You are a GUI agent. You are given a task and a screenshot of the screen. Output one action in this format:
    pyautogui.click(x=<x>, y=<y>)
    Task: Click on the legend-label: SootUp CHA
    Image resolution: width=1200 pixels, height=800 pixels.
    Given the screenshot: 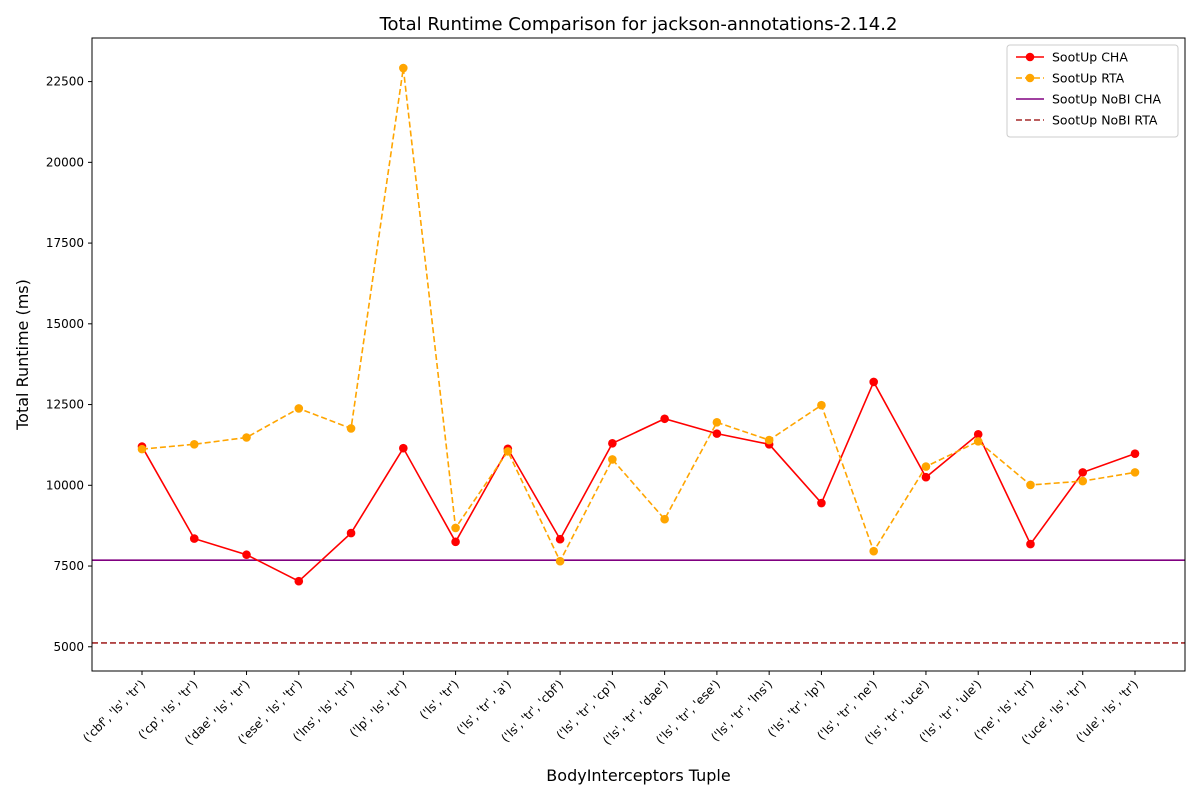 What is the action you would take?
    pyautogui.click(x=1090, y=57)
    